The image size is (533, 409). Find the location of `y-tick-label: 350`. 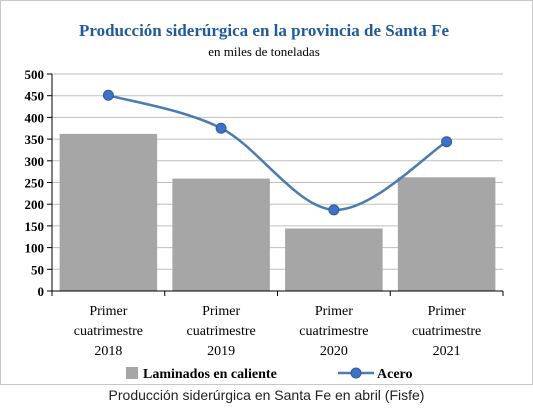

y-tick-label: 350 is located at coordinates (35, 139).